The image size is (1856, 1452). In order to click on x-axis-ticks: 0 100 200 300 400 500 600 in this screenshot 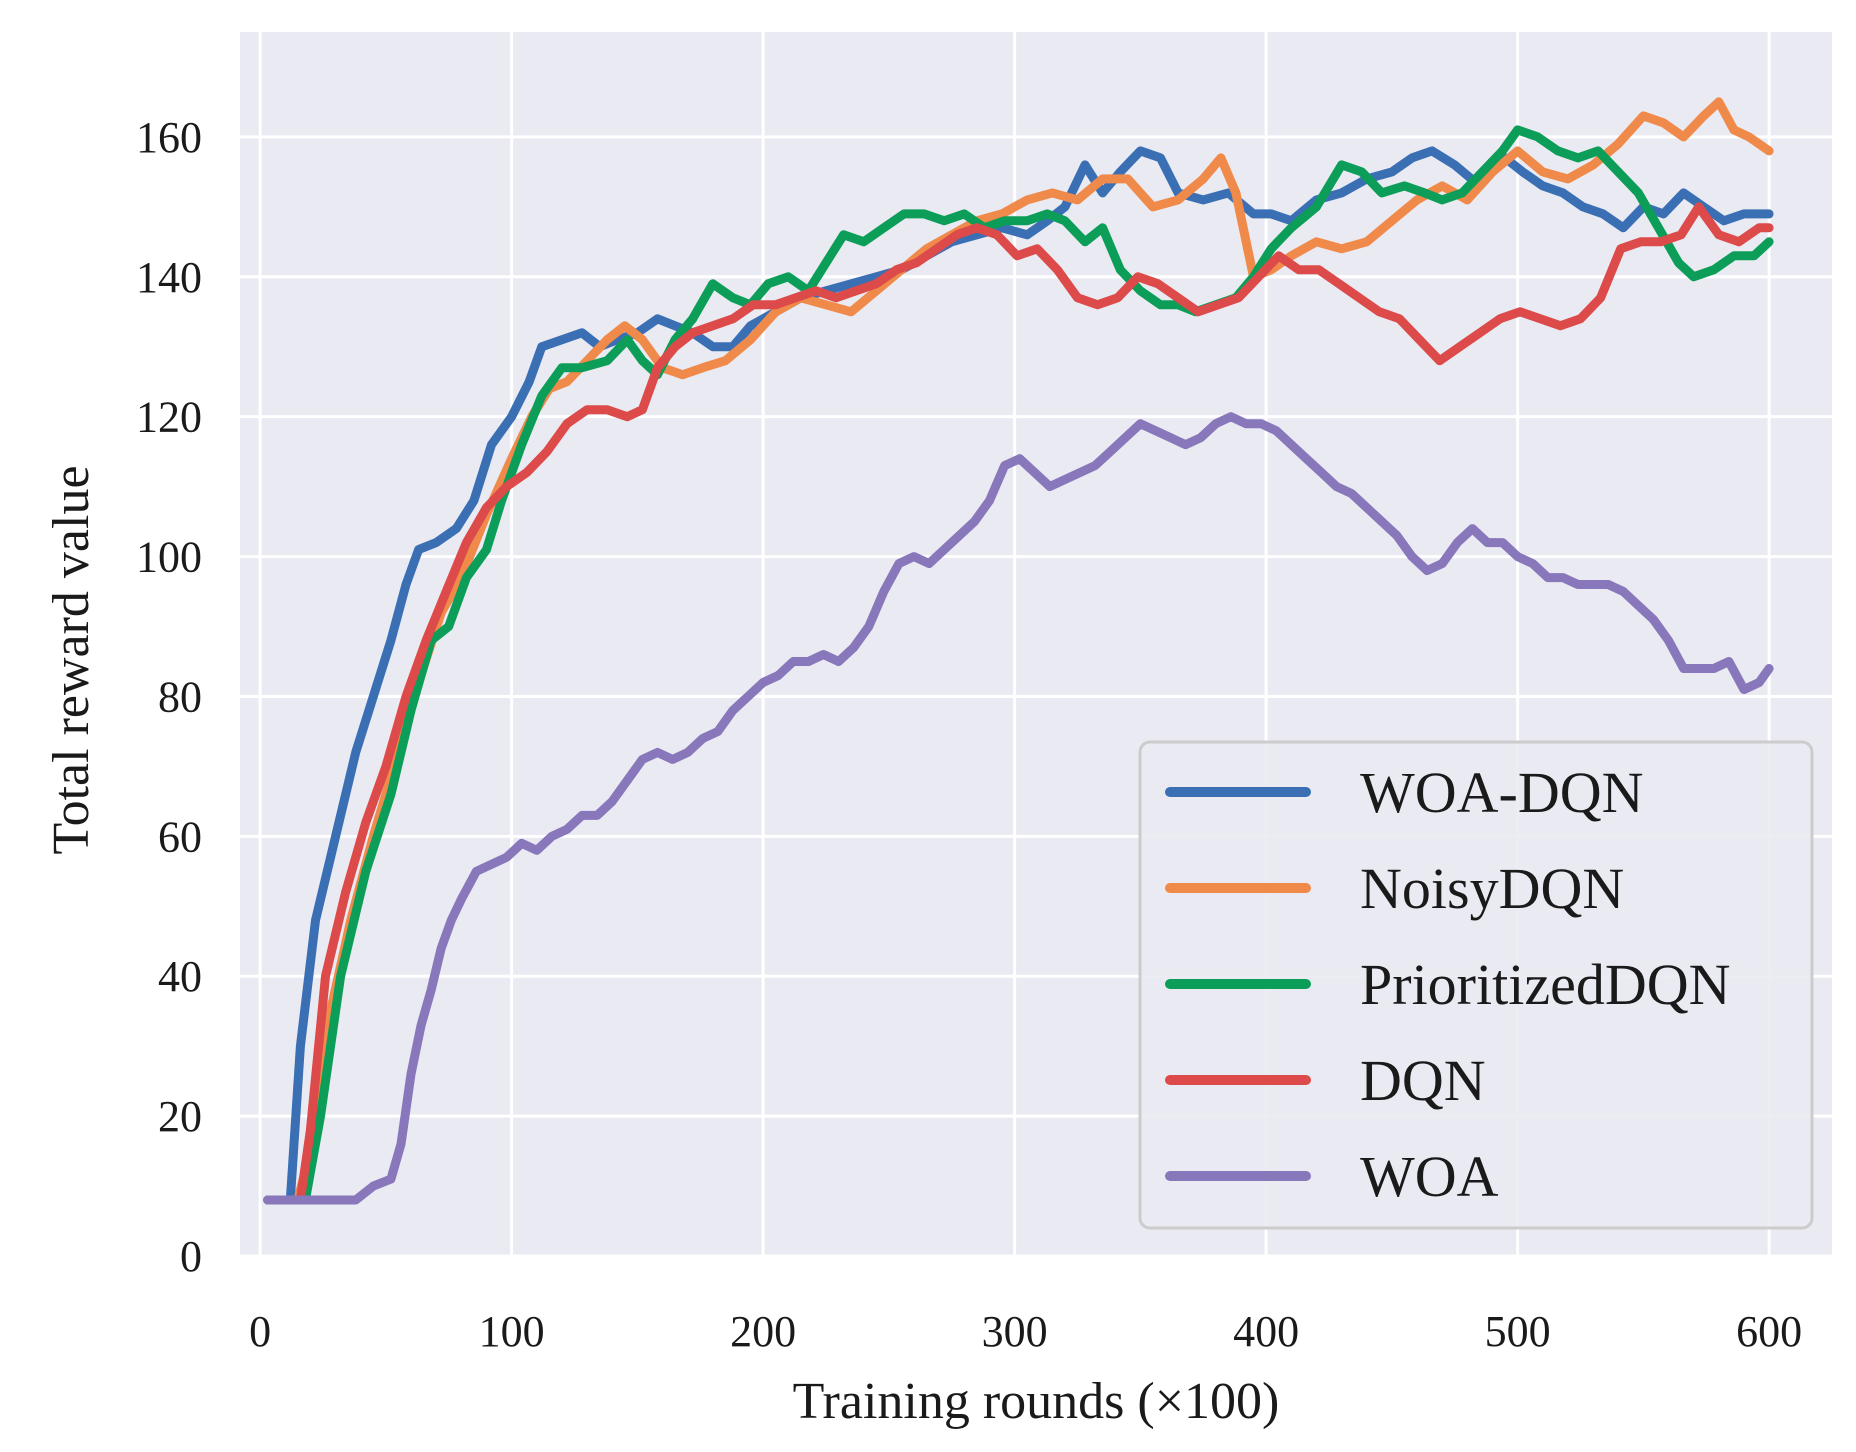, I will do `click(1025, 1331)`.